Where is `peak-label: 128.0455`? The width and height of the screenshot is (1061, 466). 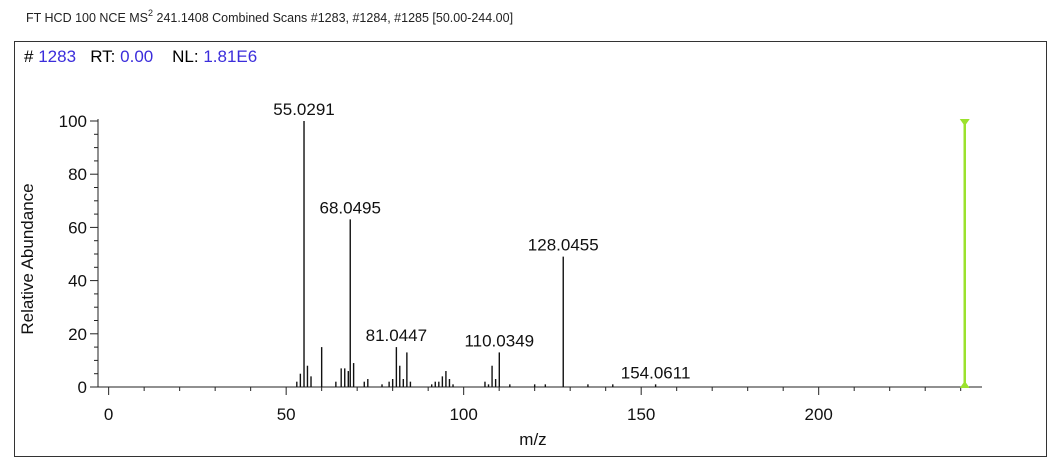
peak-label: 128.0455 is located at coordinates (563, 245).